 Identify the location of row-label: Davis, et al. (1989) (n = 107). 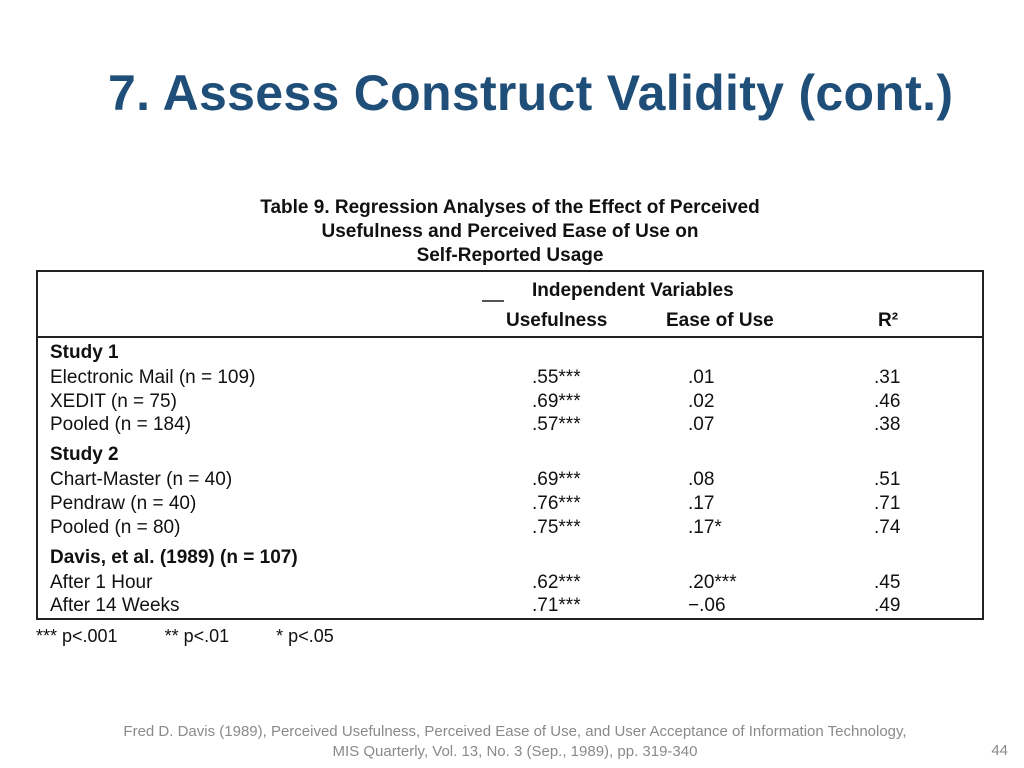
(174, 557).